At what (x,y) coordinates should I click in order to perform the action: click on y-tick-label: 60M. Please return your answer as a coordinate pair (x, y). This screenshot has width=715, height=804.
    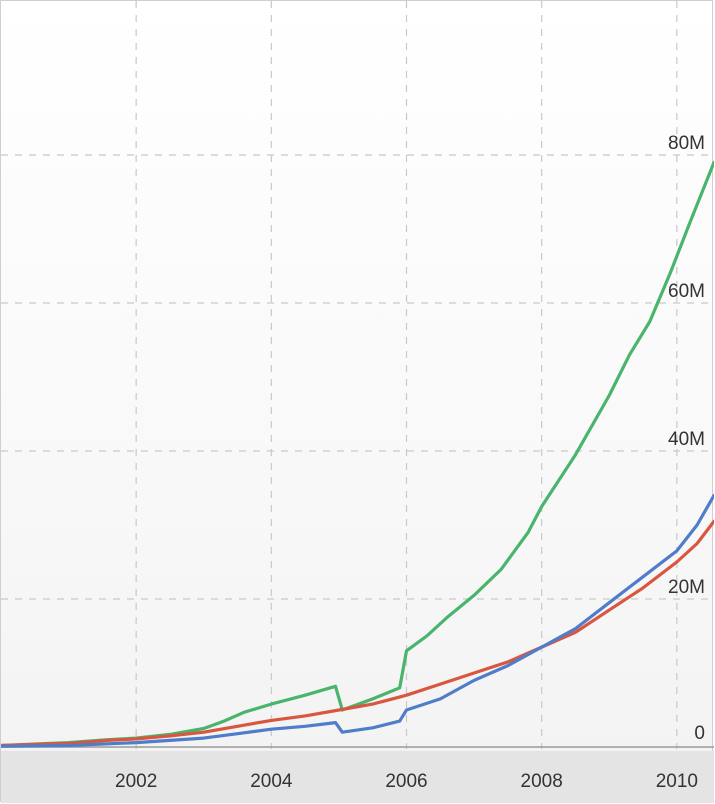
    Looking at the image, I should click on (686, 291).